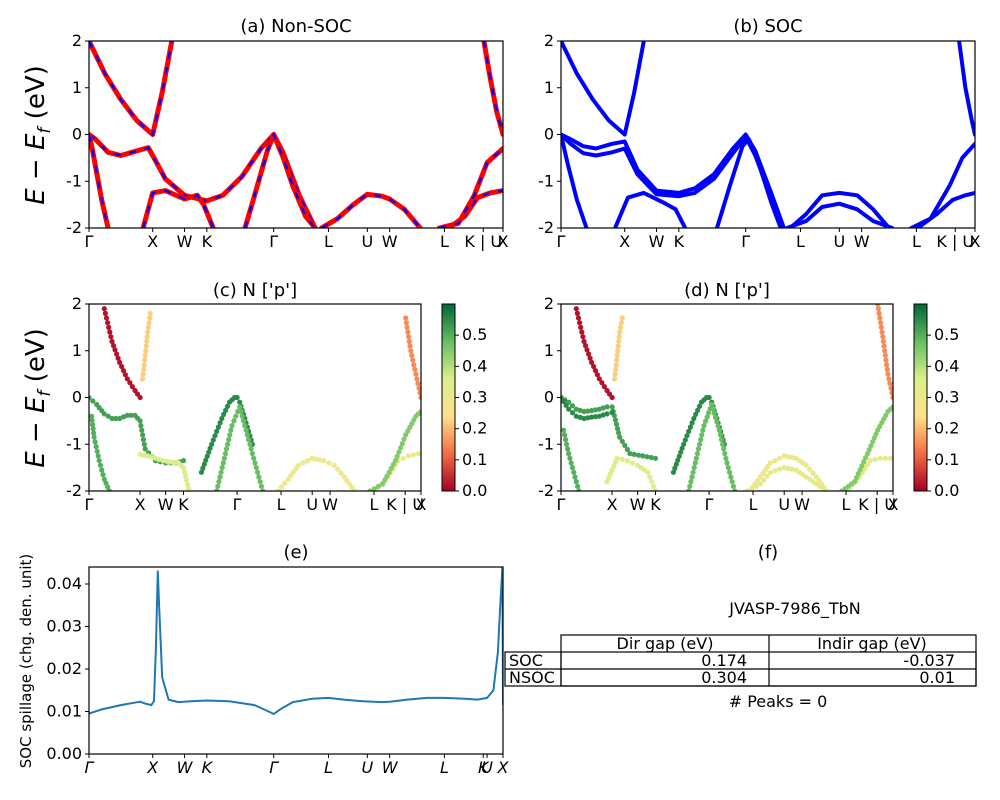 The height and width of the screenshot is (800, 1000). Describe the element at coordinates (727, 290) in the screenshot. I see `panel-d-title: (d) N ['p']` at that location.